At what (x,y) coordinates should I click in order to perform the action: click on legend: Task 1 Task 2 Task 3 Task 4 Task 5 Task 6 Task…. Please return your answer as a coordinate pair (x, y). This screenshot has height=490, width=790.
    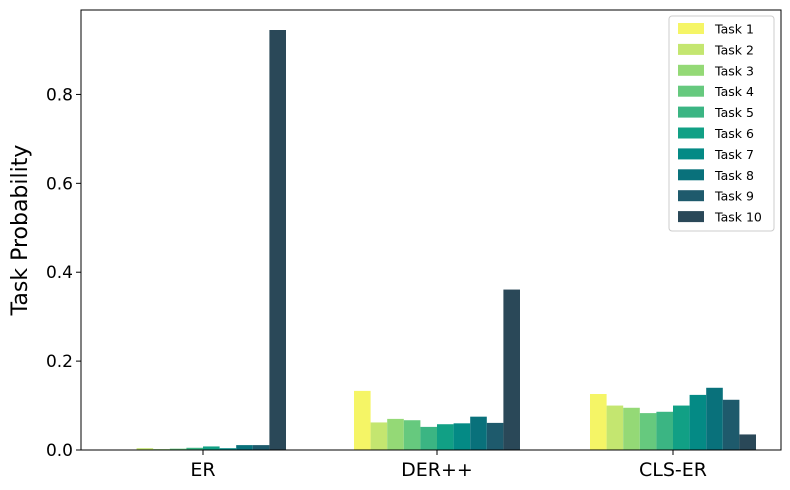
    Looking at the image, I should click on (721, 123).